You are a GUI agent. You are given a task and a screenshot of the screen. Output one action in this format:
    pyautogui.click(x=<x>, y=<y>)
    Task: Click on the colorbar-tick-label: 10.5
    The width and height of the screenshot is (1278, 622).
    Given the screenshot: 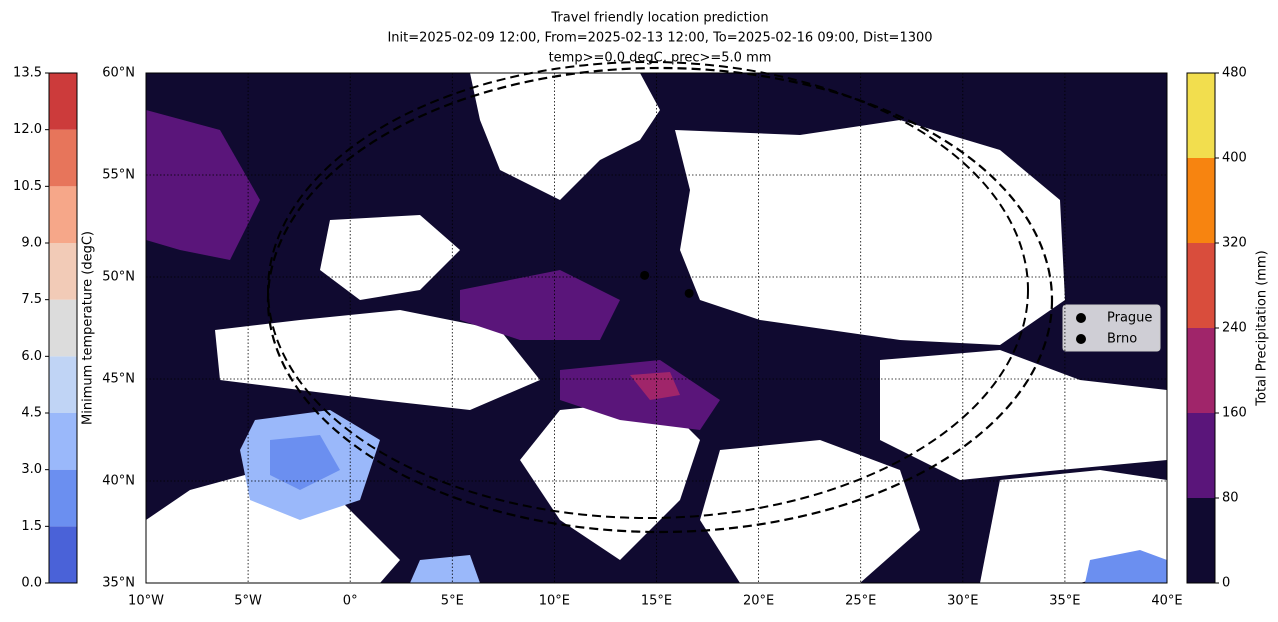 What is the action you would take?
    pyautogui.click(x=27, y=186)
    